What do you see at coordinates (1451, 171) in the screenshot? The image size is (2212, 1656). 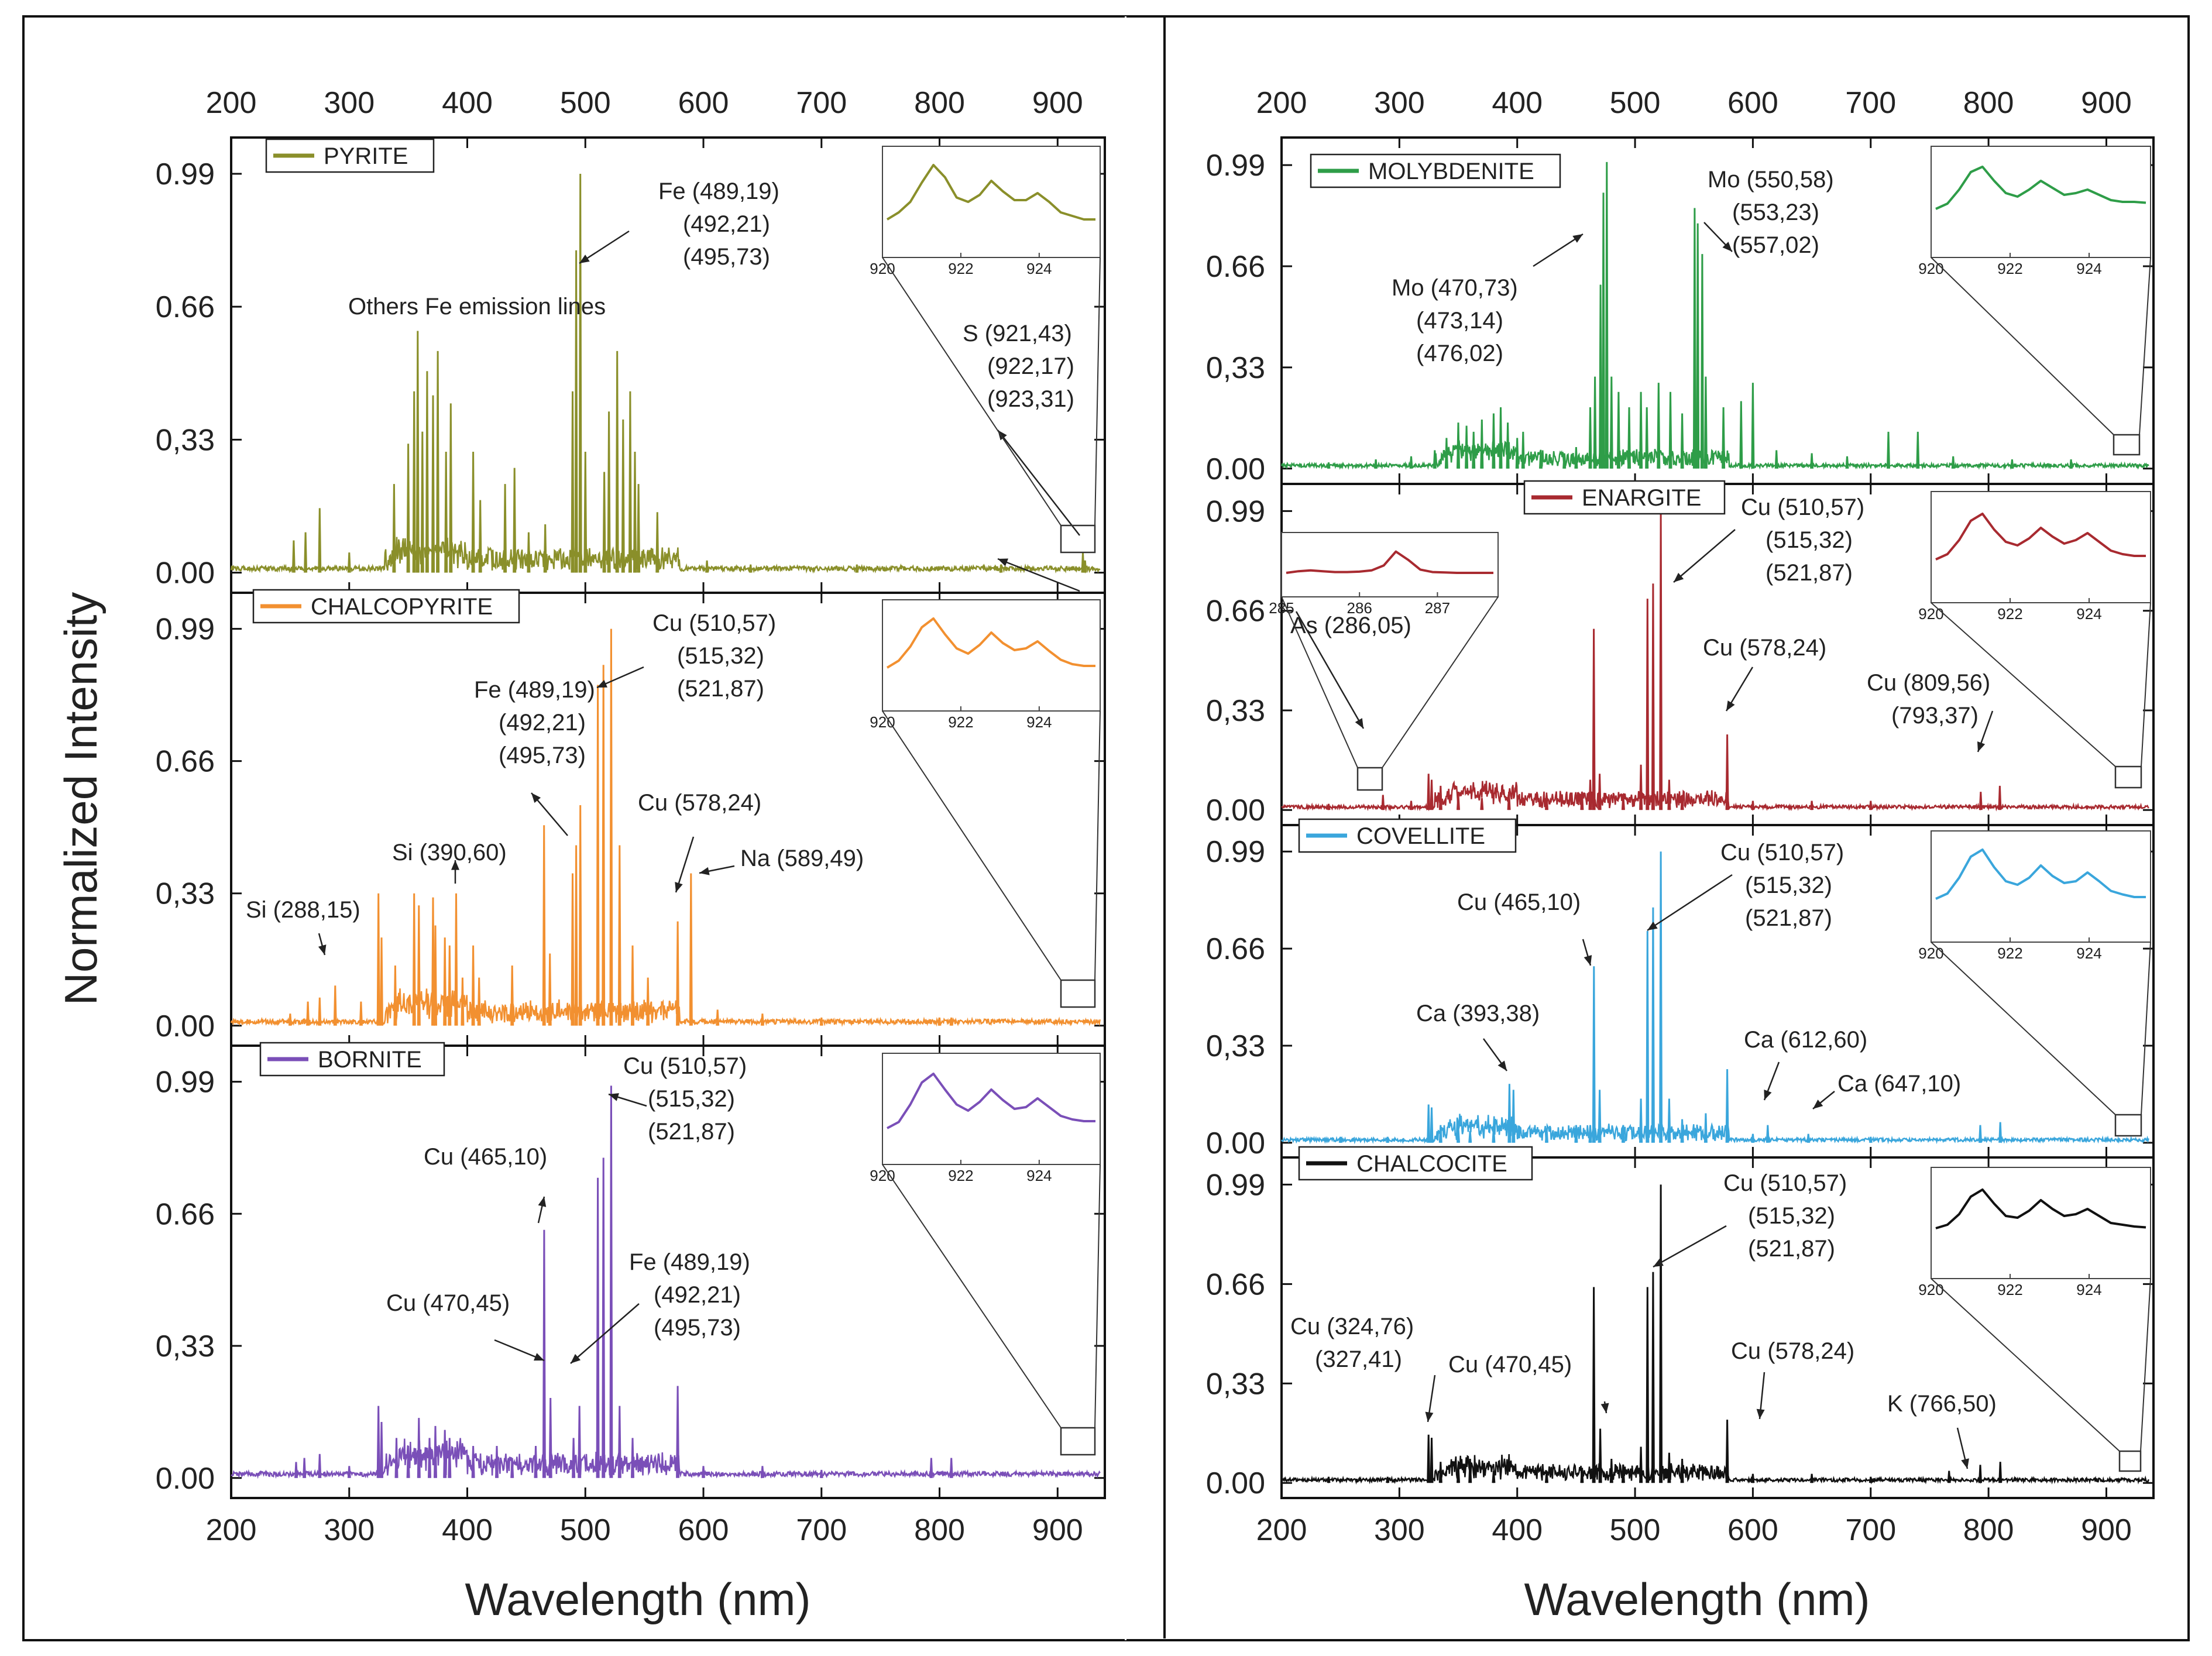 I see `legend-label: MOLYBDENITE` at bounding box center [1451, 171].